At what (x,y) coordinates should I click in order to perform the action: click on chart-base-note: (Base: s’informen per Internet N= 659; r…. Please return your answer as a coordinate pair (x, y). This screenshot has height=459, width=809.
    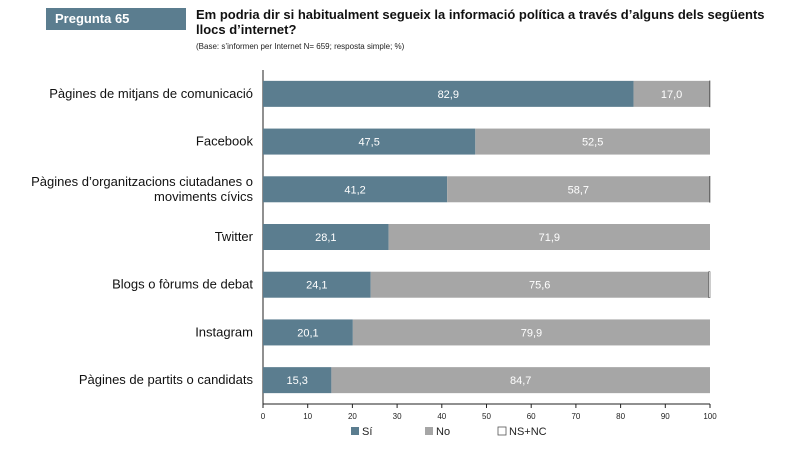
    Looking at the image, I should click on (300, 46).